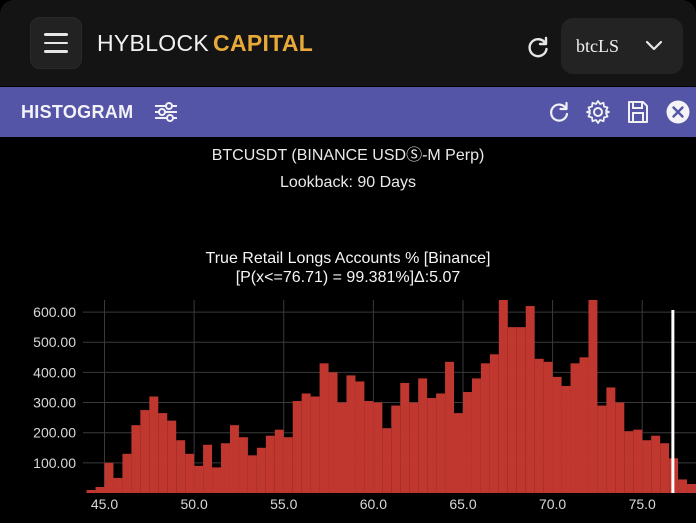  Describe the element at coordinates (54, 312) in the screenshot. I see `y-tick-label: 600.00` at that location.